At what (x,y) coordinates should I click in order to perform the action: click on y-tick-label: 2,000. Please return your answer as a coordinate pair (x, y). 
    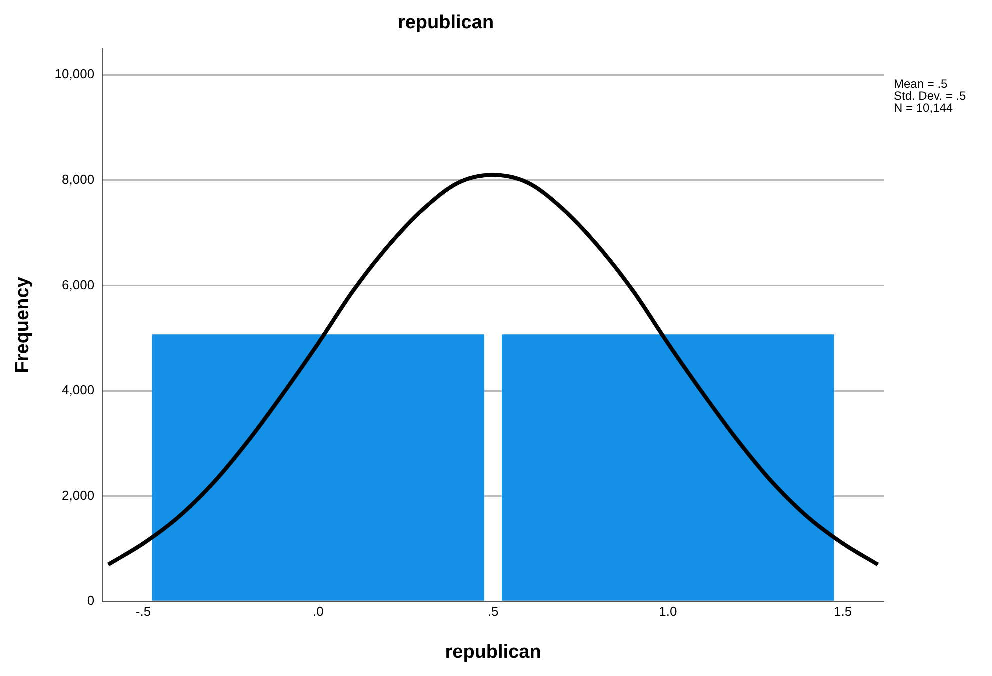
    Looking at the image, I should click on (78, 495).